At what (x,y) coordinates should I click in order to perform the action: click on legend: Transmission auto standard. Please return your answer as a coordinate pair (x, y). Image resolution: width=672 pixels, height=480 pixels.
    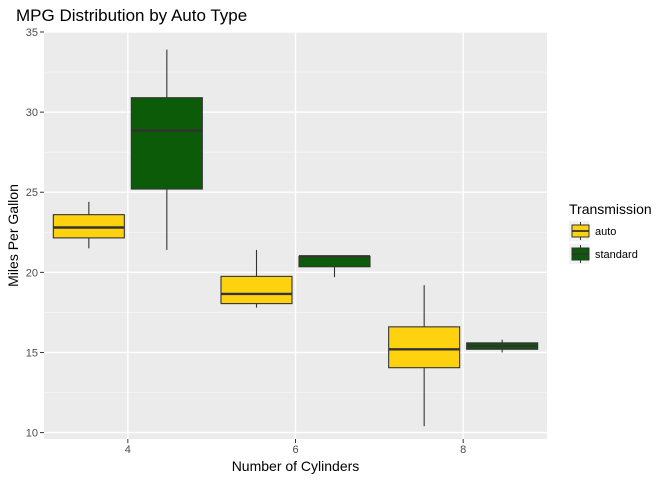
    Looking at the image, I should click on (610, 232).